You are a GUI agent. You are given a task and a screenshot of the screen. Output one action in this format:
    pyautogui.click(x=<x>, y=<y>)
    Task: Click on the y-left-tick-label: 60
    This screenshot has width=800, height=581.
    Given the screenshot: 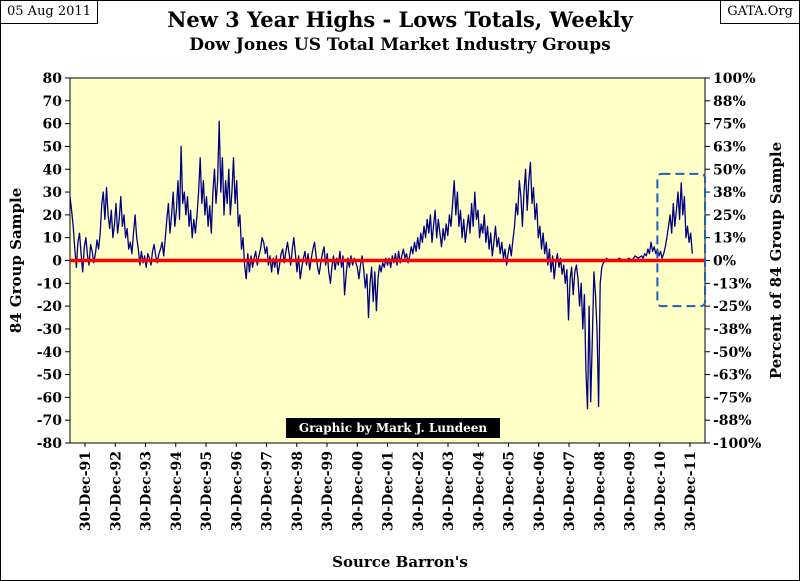 What is the action you would take?
    pyautogui.click(x=53, y=125)
    